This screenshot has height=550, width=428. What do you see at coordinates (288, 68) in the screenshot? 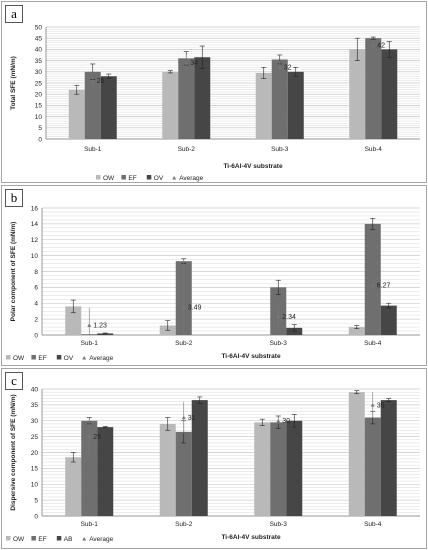
I see `average-data-label: 32` at bounding box center [288, 68].